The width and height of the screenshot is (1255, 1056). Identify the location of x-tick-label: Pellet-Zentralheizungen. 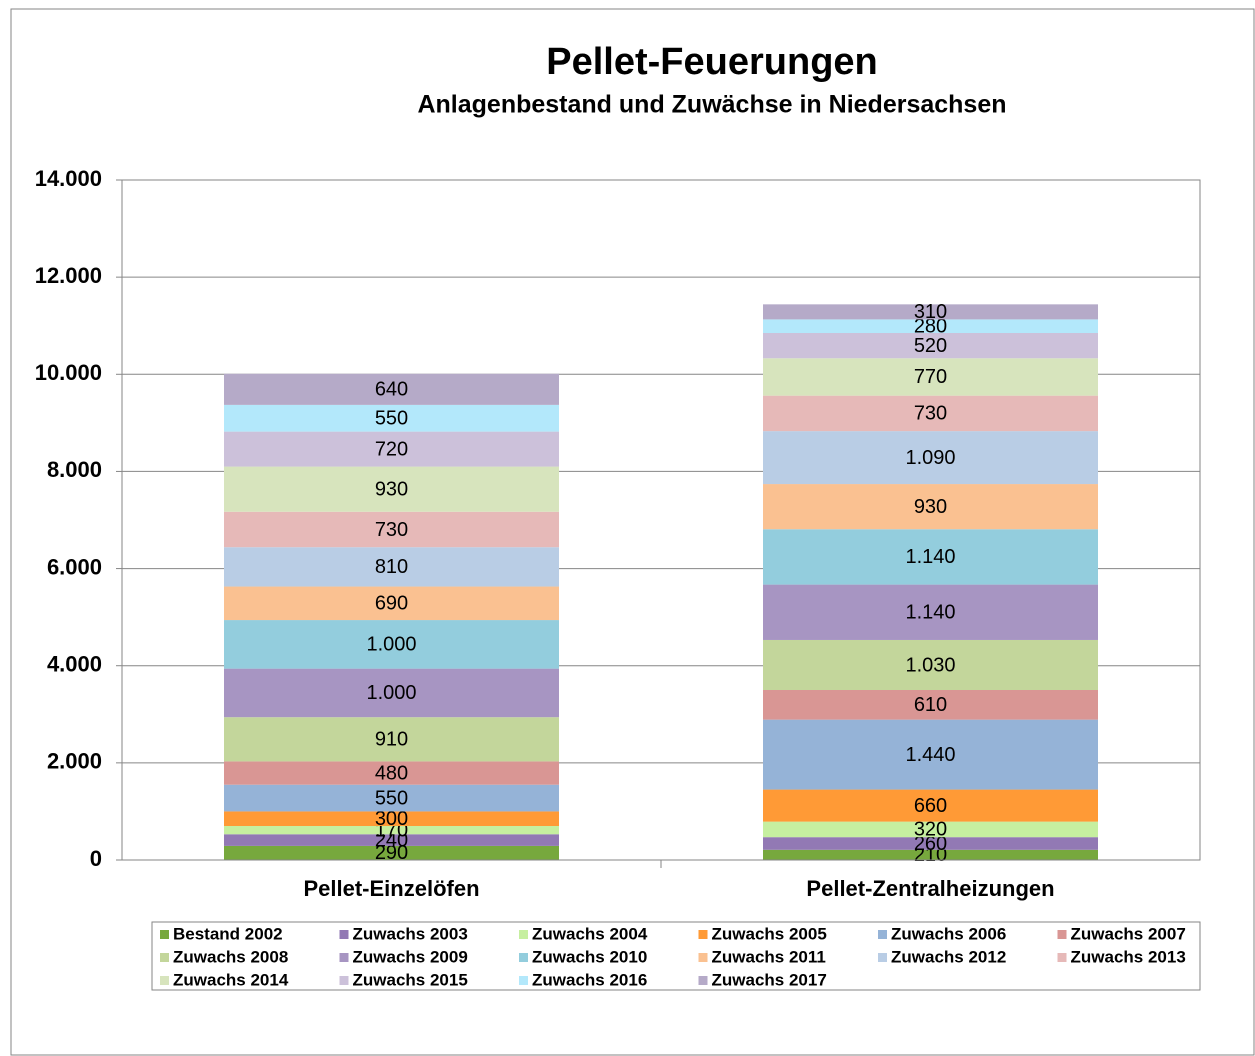
(930, 888).